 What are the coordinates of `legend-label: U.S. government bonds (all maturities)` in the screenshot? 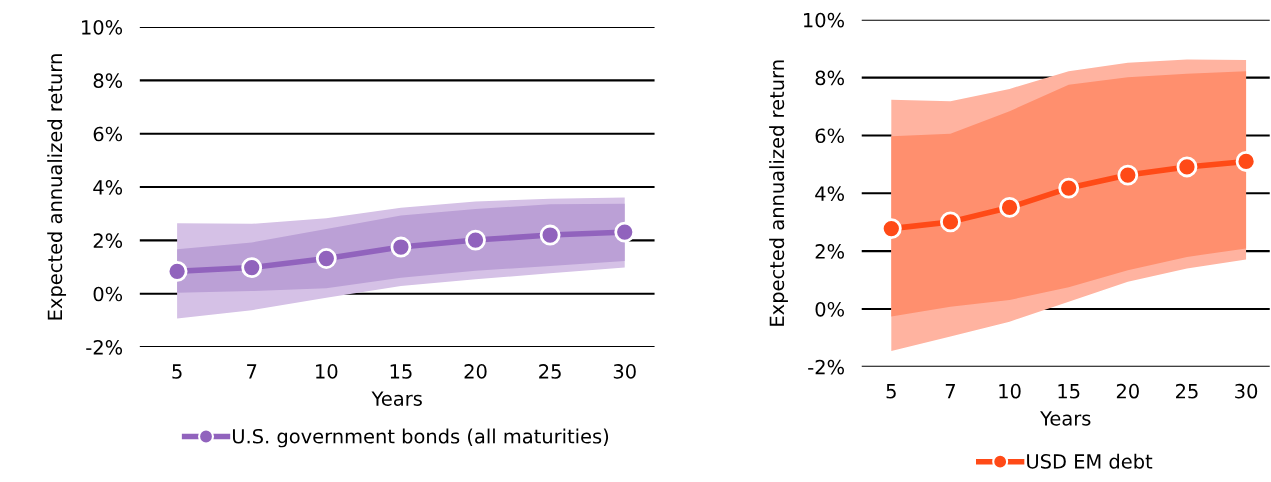 It's located at (420, 438).